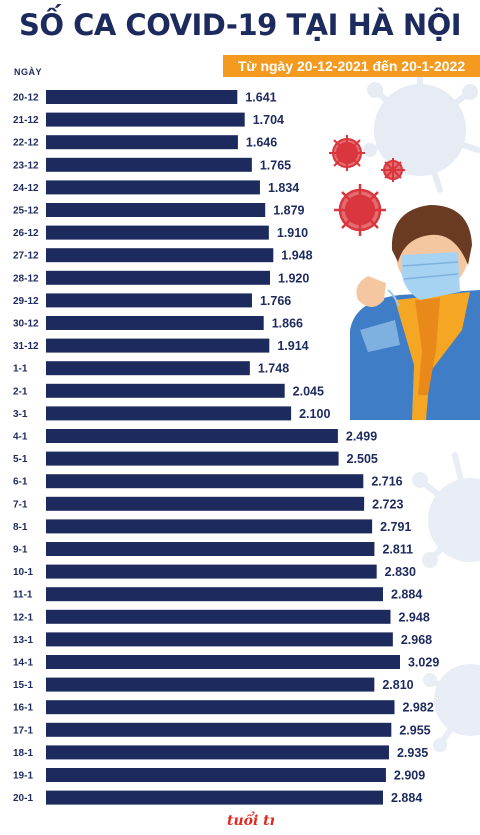 This screenshot has width=480, height=835. I want to click on data-label: 1.704, so click(268, 120).